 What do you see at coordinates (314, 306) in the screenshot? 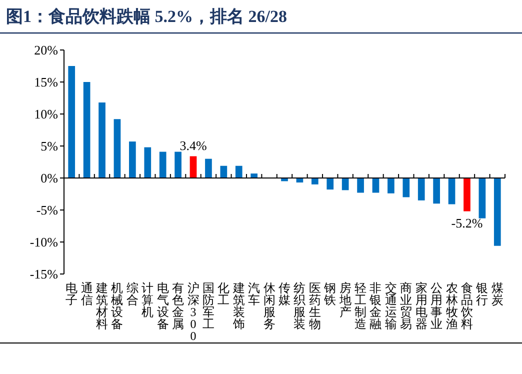
I see `x-tick-label: 医药生物` at bounding box center [314, 306].